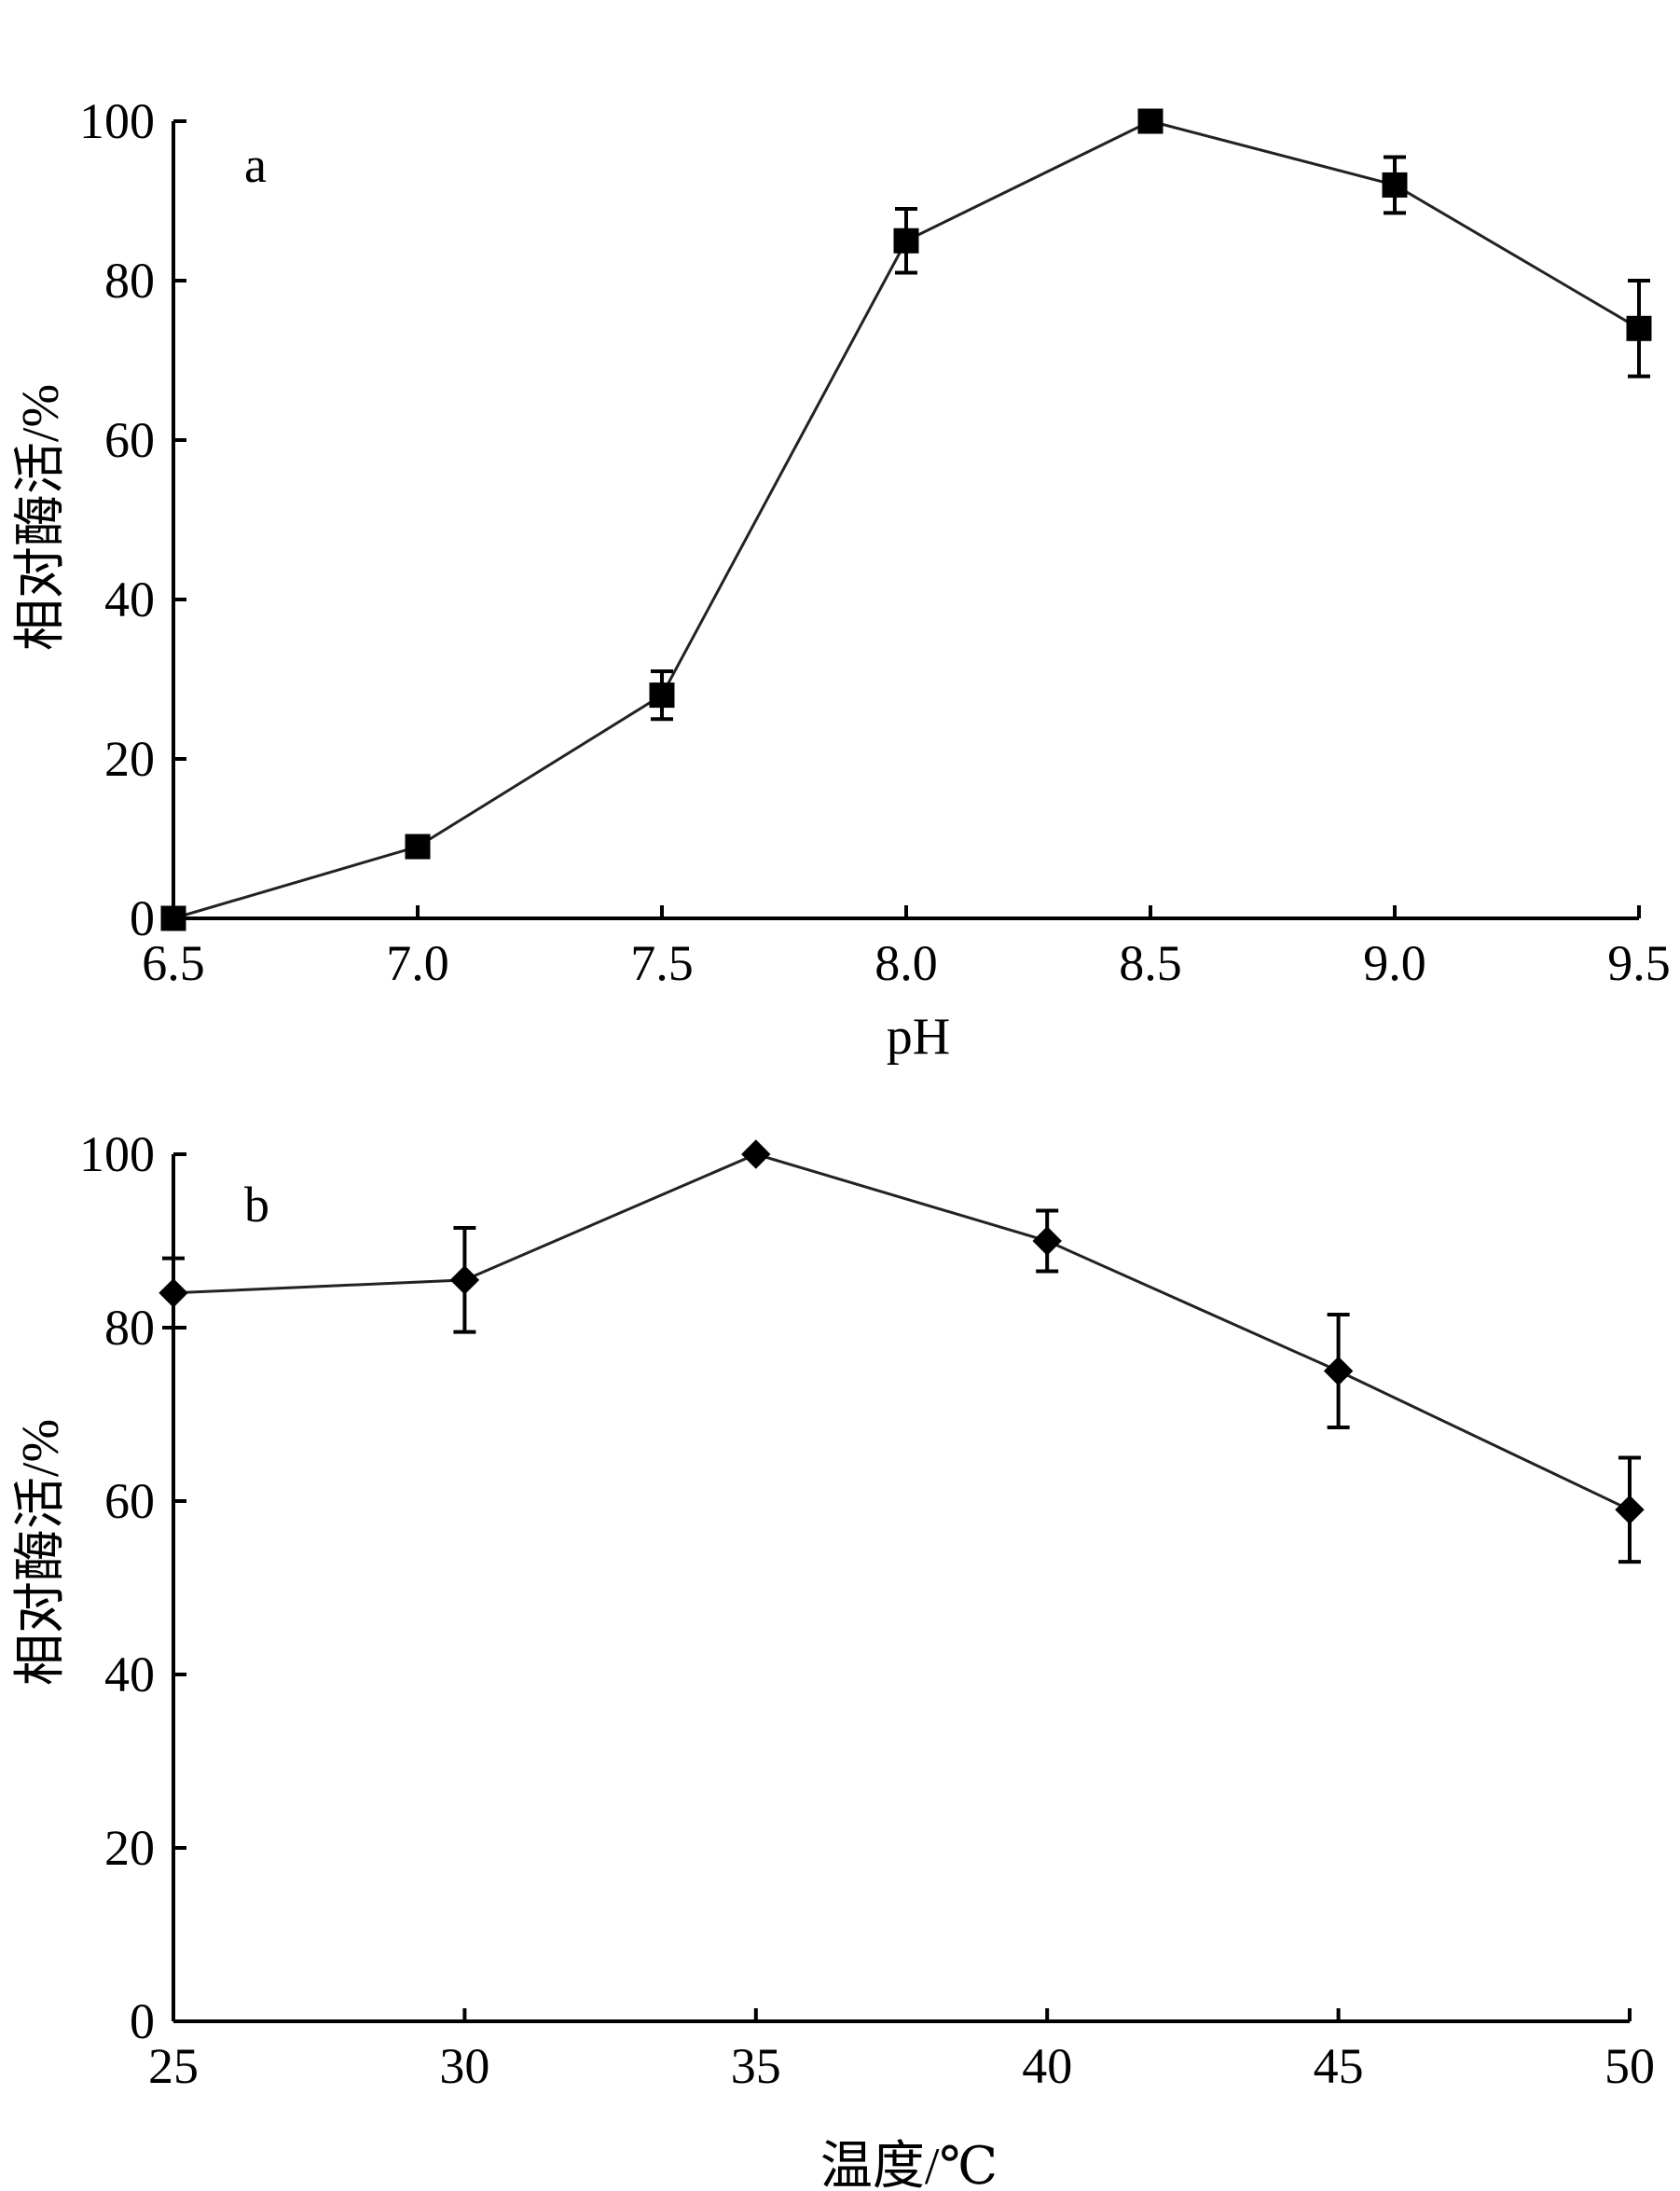 Image resolution: width=1680 pixels, height=2191 pixels. Describe the element at coordinates (41, 517) in the screenshot. I see `y-axis-label-a: 相对酶活/%` at that location.